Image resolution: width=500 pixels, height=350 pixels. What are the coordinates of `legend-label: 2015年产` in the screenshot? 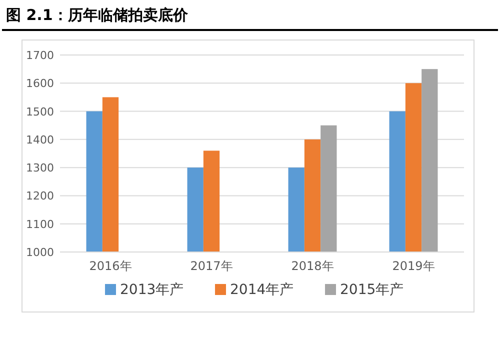 It's located at (372, 290).